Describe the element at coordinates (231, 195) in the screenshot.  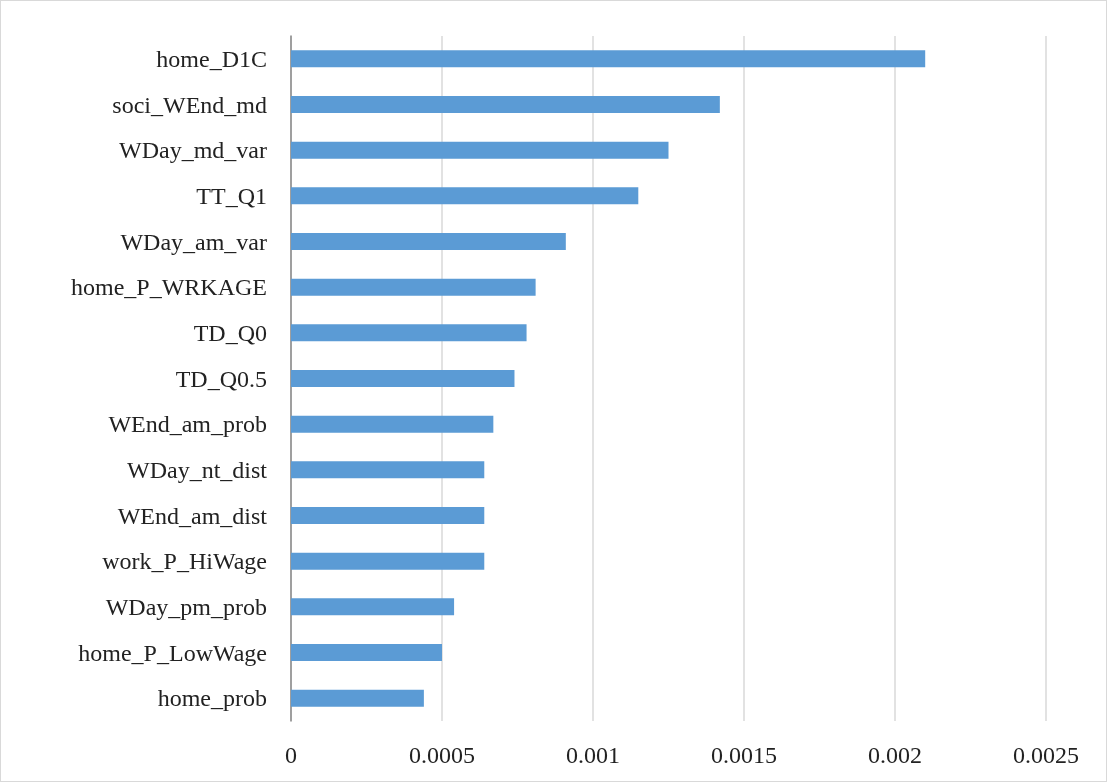
I see `y-tick-label: TT_Q1` at that location.